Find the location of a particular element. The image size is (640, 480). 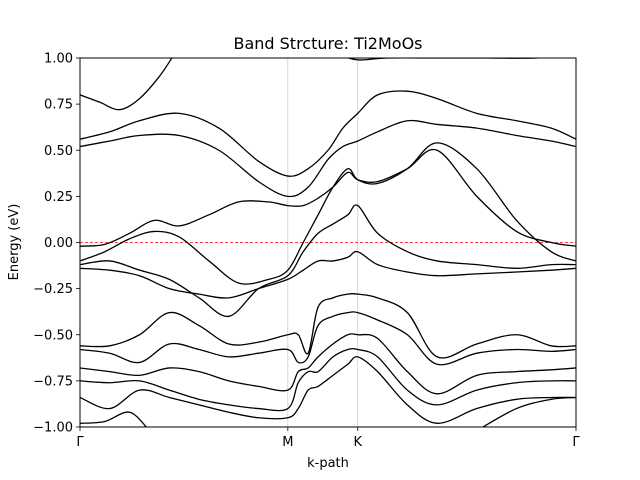

y-tick-label: 0.50 is located at coordinates (58, 151).